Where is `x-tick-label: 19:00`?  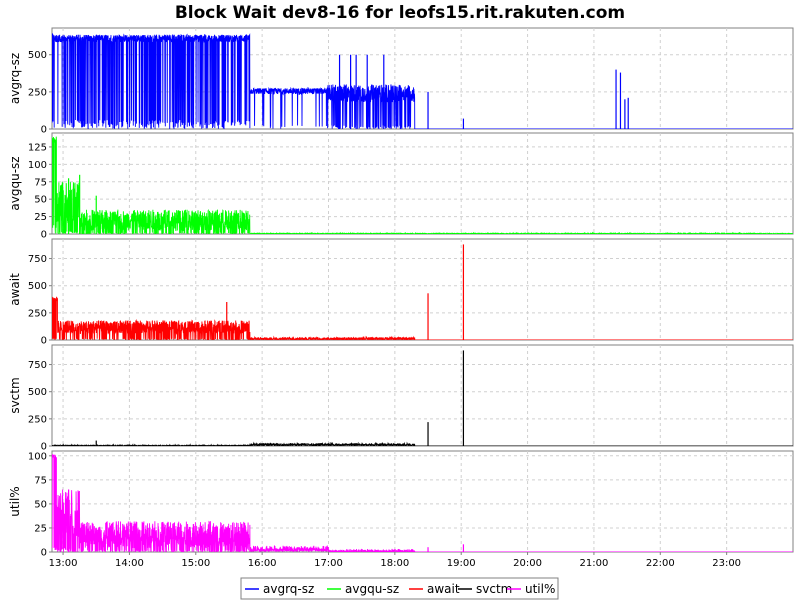 x-tick-label: 19:00 is located at coordinates (461, 563).